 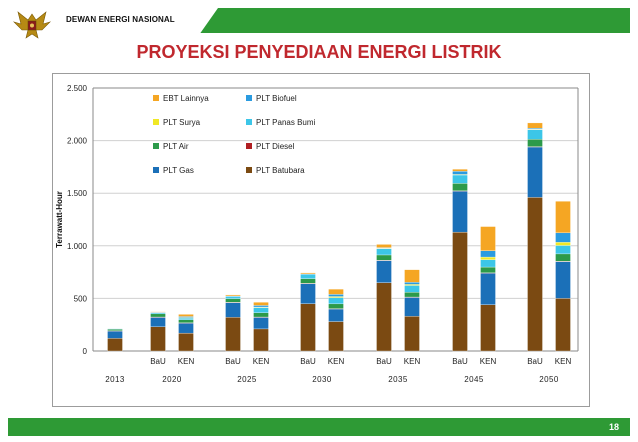 I want to click on y-tick-label: 0, so click(x=85, y=351).